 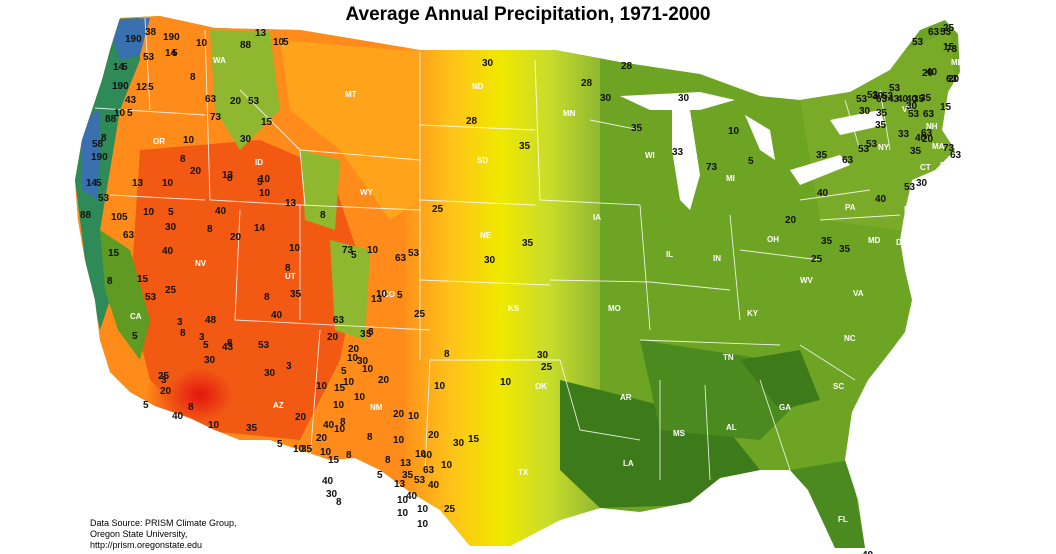 I want to click on precip-value: 38, so click(x=151, y=32).